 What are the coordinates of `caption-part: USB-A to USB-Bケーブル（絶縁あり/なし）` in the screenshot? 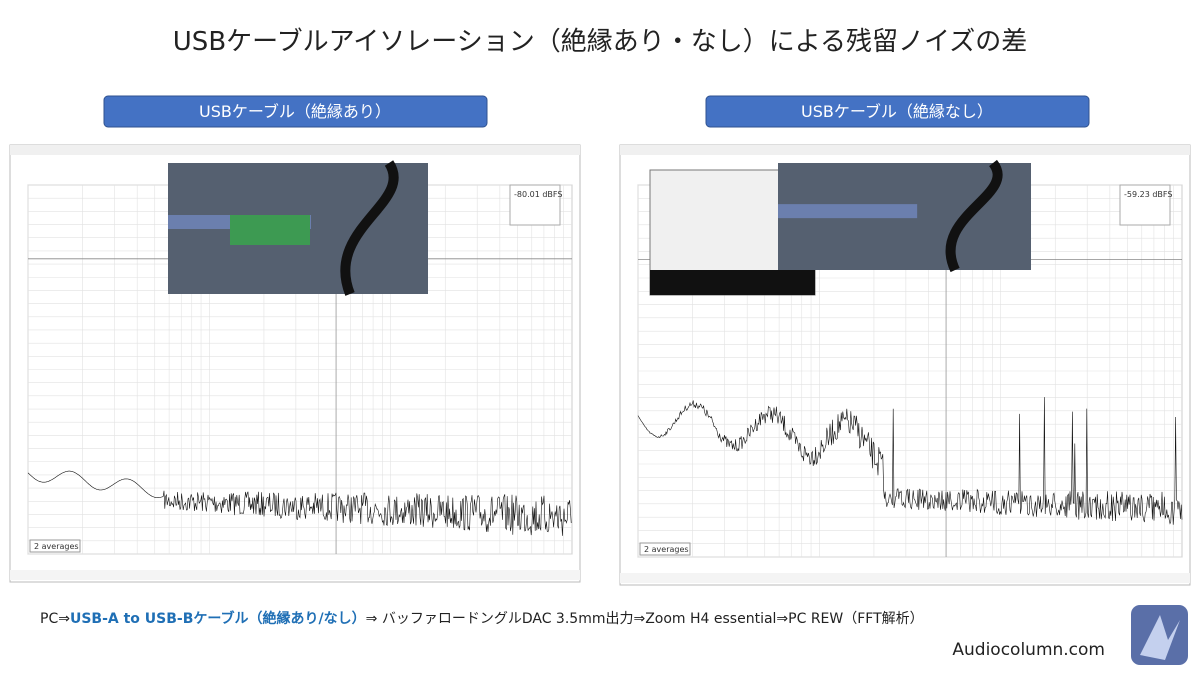 It's located at (218, 618).